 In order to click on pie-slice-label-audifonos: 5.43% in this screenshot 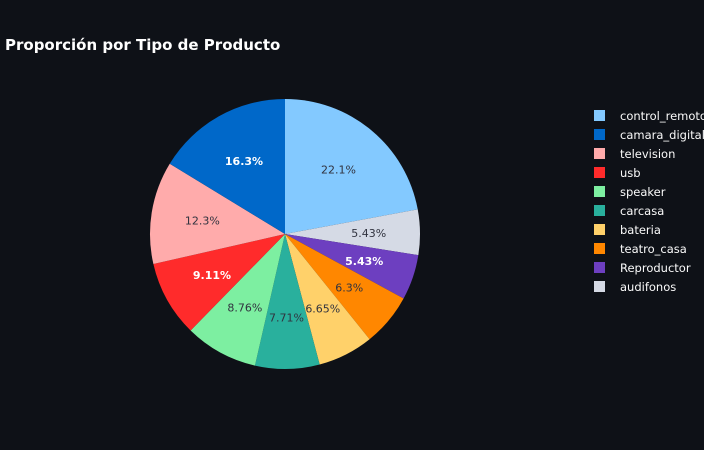, I will do `click(368, 233)`.